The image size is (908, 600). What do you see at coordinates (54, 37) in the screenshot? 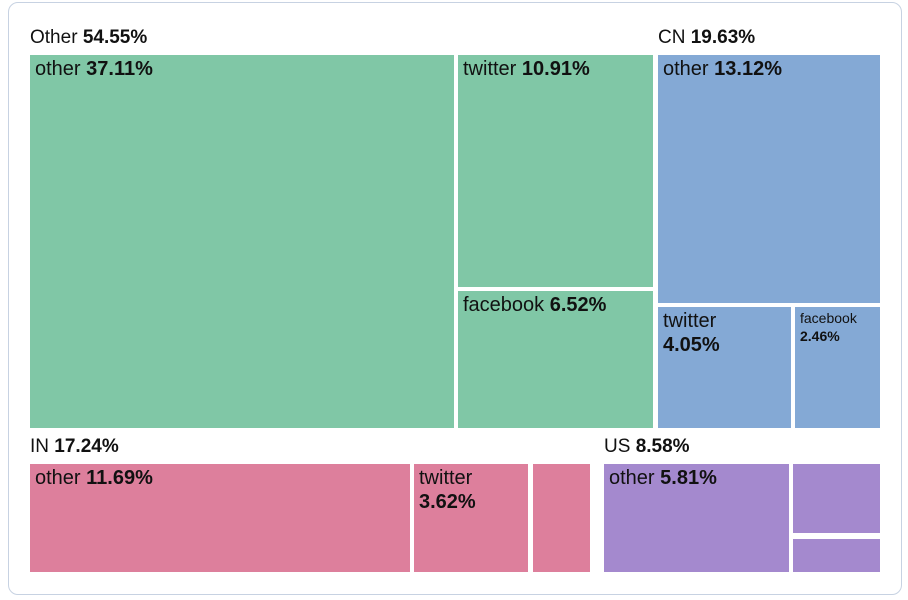
I see `group-name: Other` at bounding box center [54, 37].